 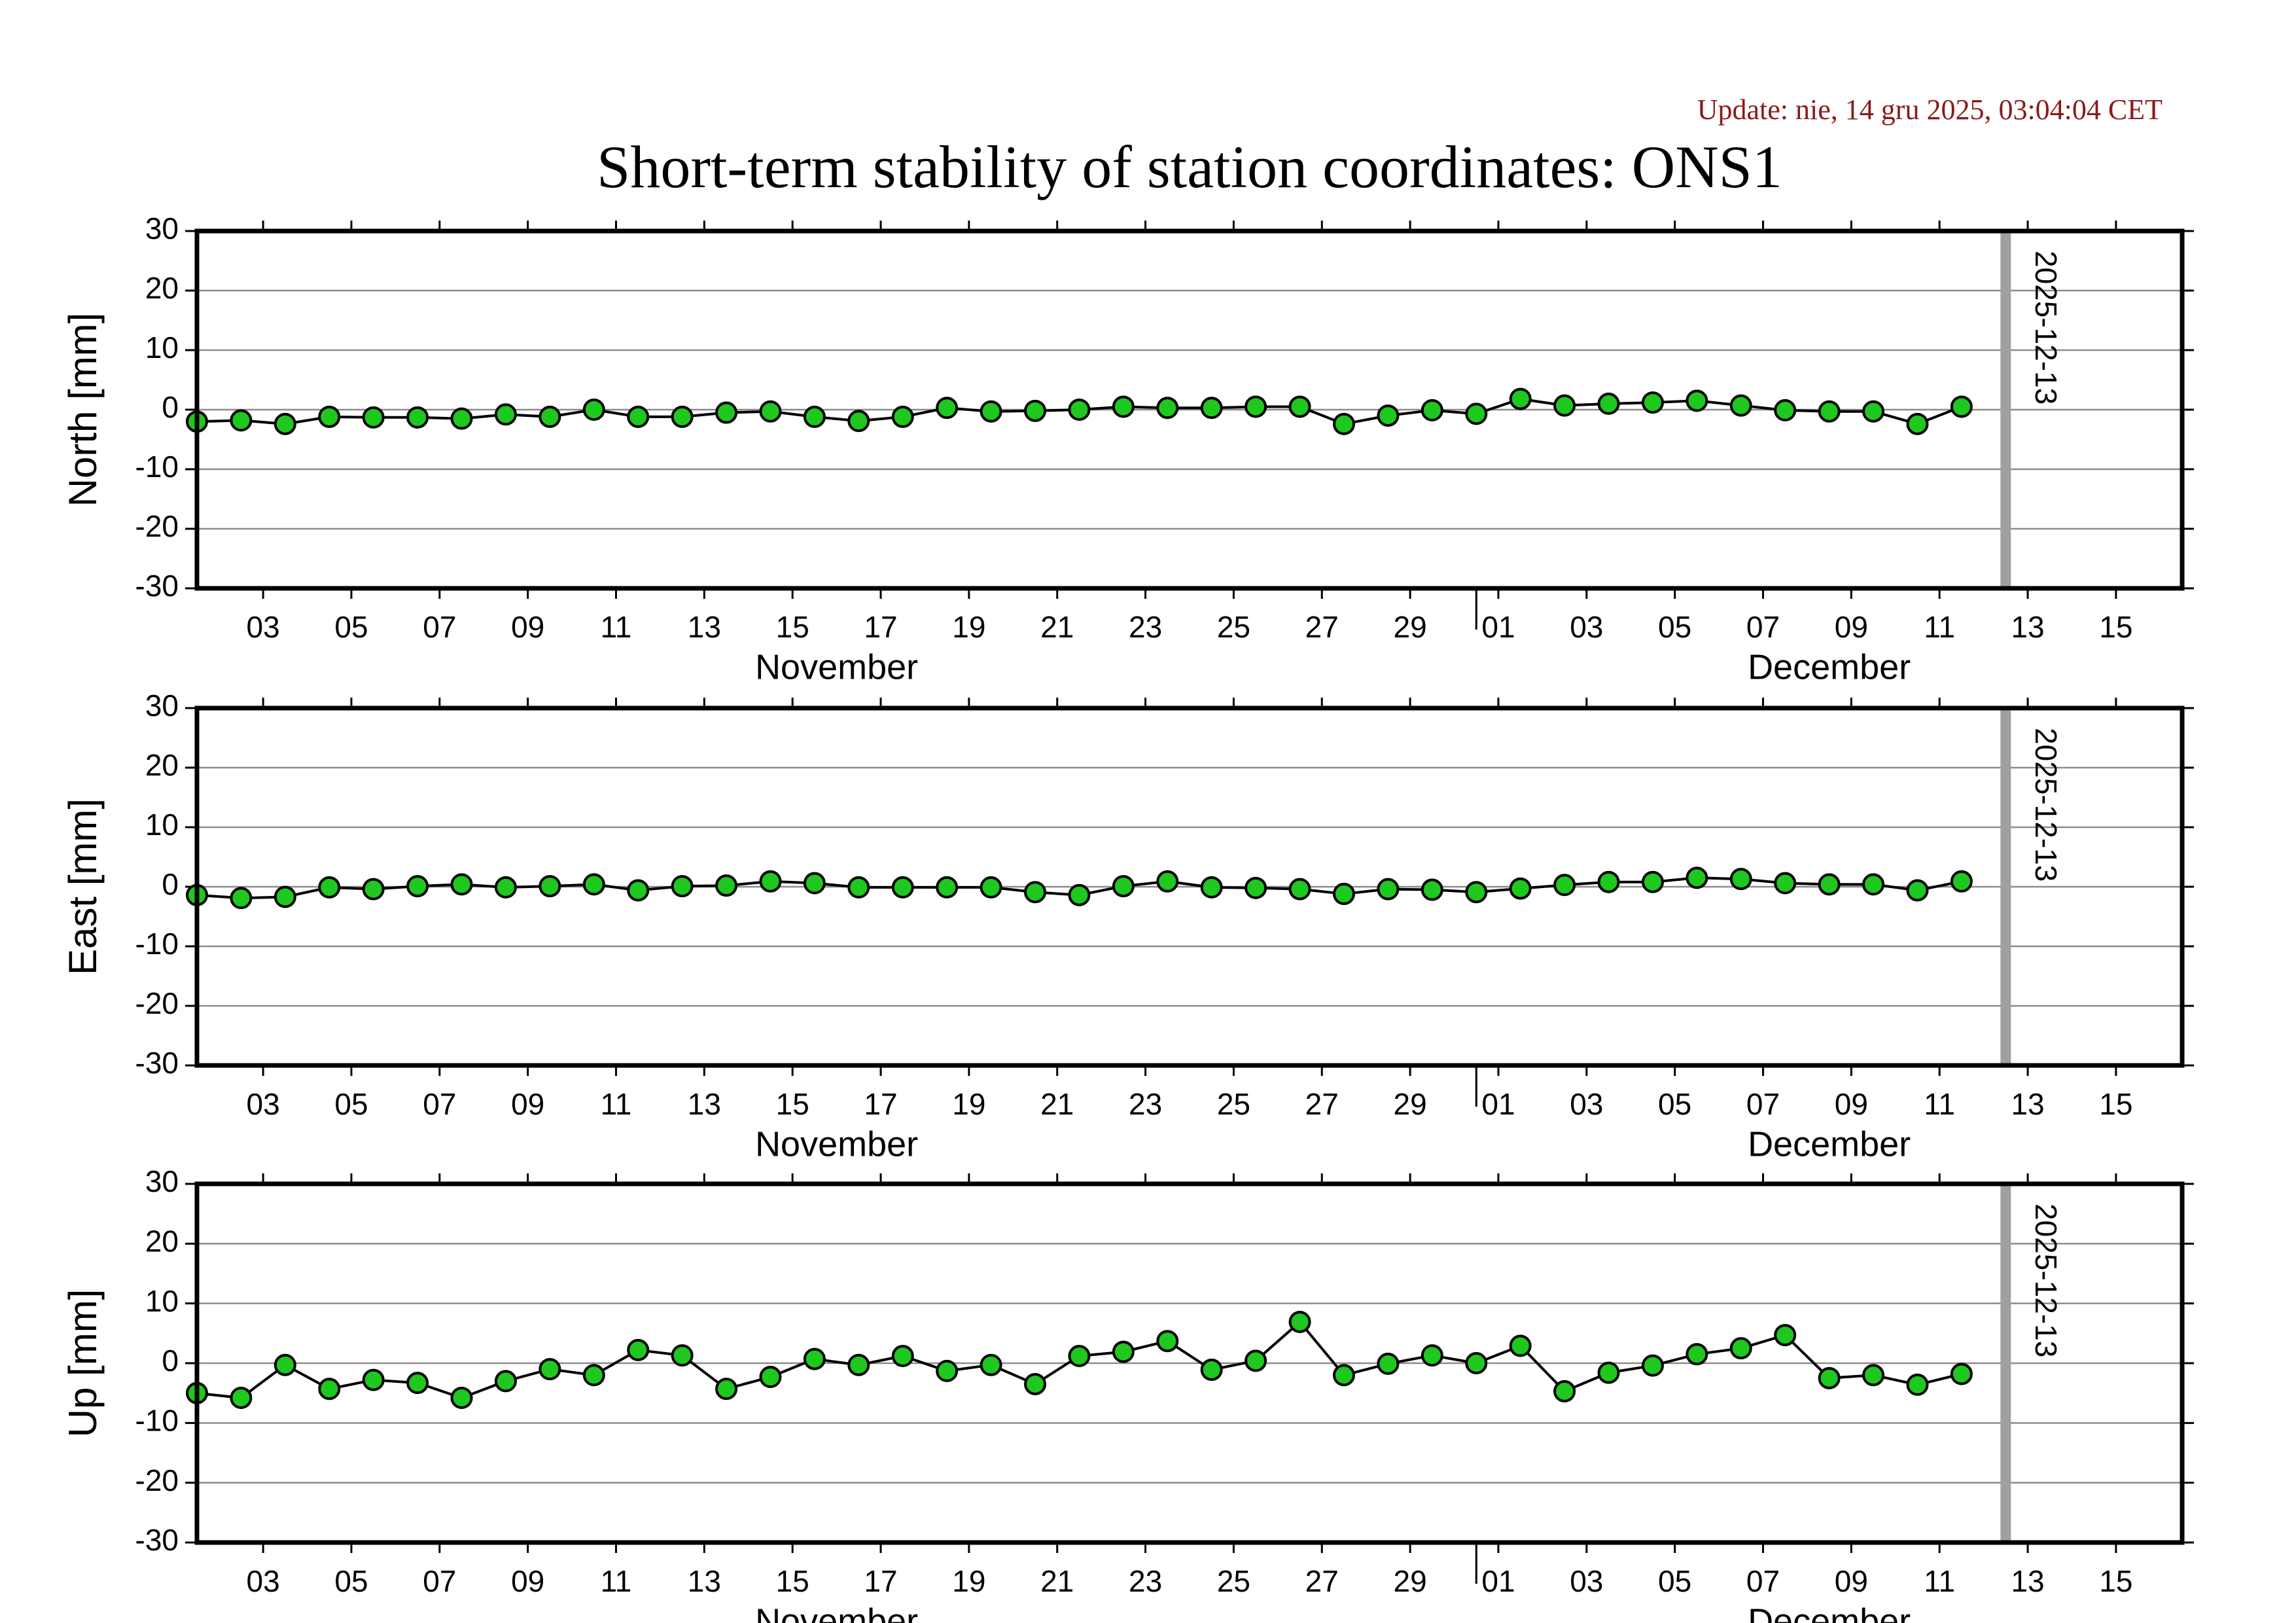 What do you see at coordinates (162, 288) in the screenshot?
I see `y-tick-label: 20` at bounding box center [162, 288].